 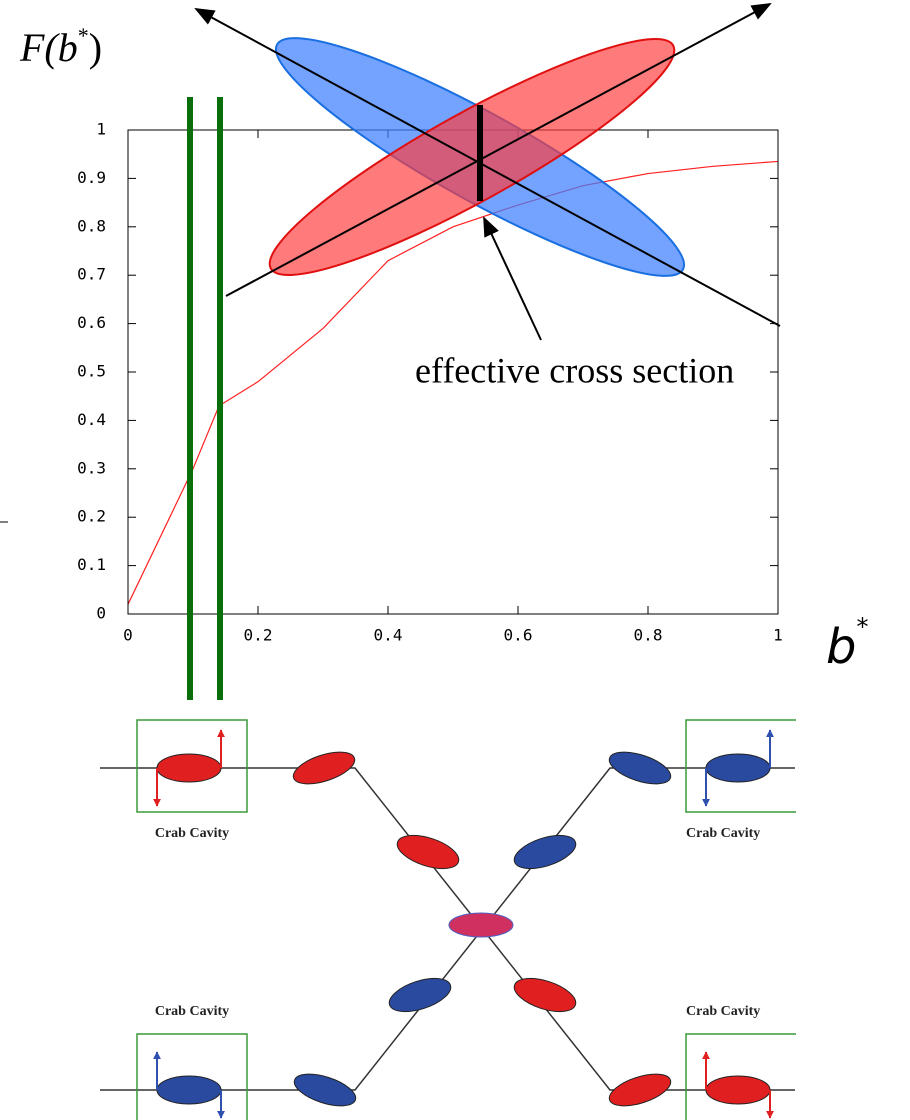 What do you see at coordinates (91, 371) in the screenshot?
I see `y-tick-label: 0.5` at bounding box center [91, 371].